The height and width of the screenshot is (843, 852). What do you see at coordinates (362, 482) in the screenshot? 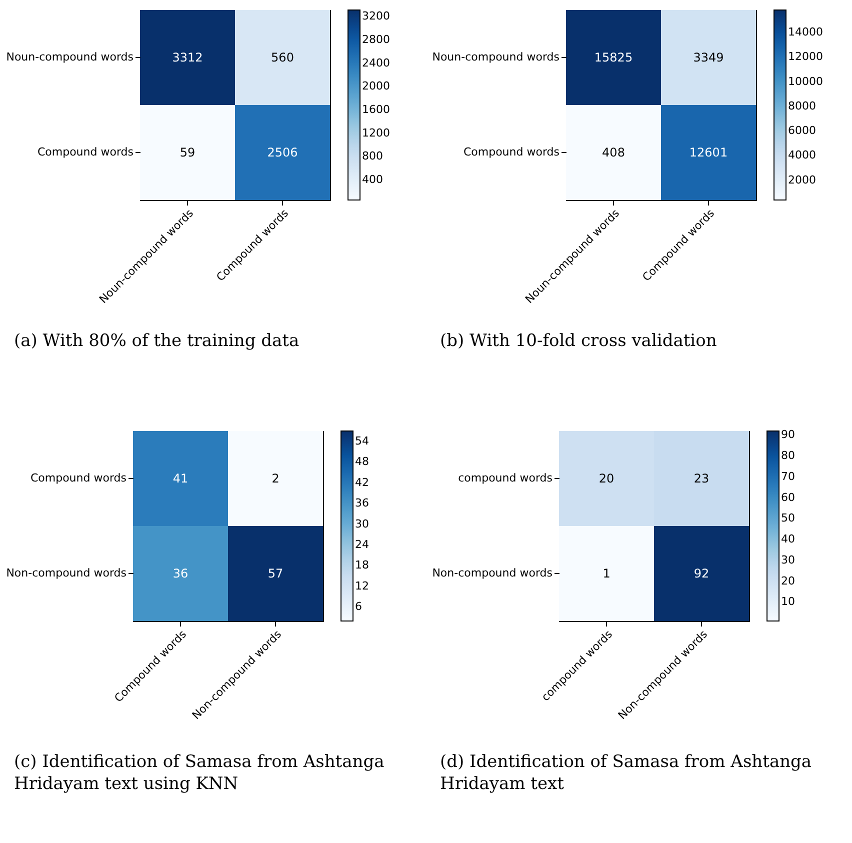
I see `color-bar-label: 42` at bounding box center [362, 482].